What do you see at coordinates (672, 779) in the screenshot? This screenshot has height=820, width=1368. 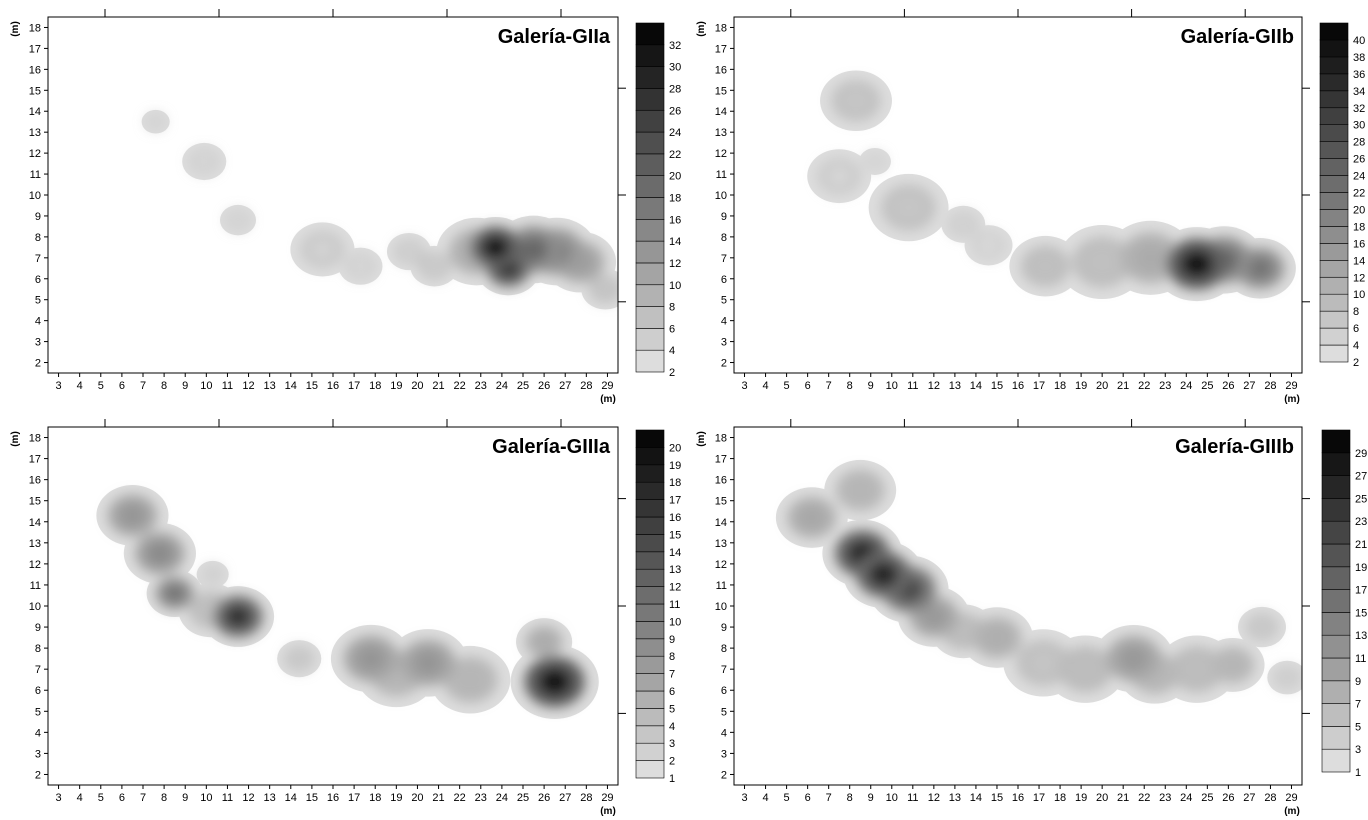 I see `colorbar-label: 1` at bounding box center [672, 779].